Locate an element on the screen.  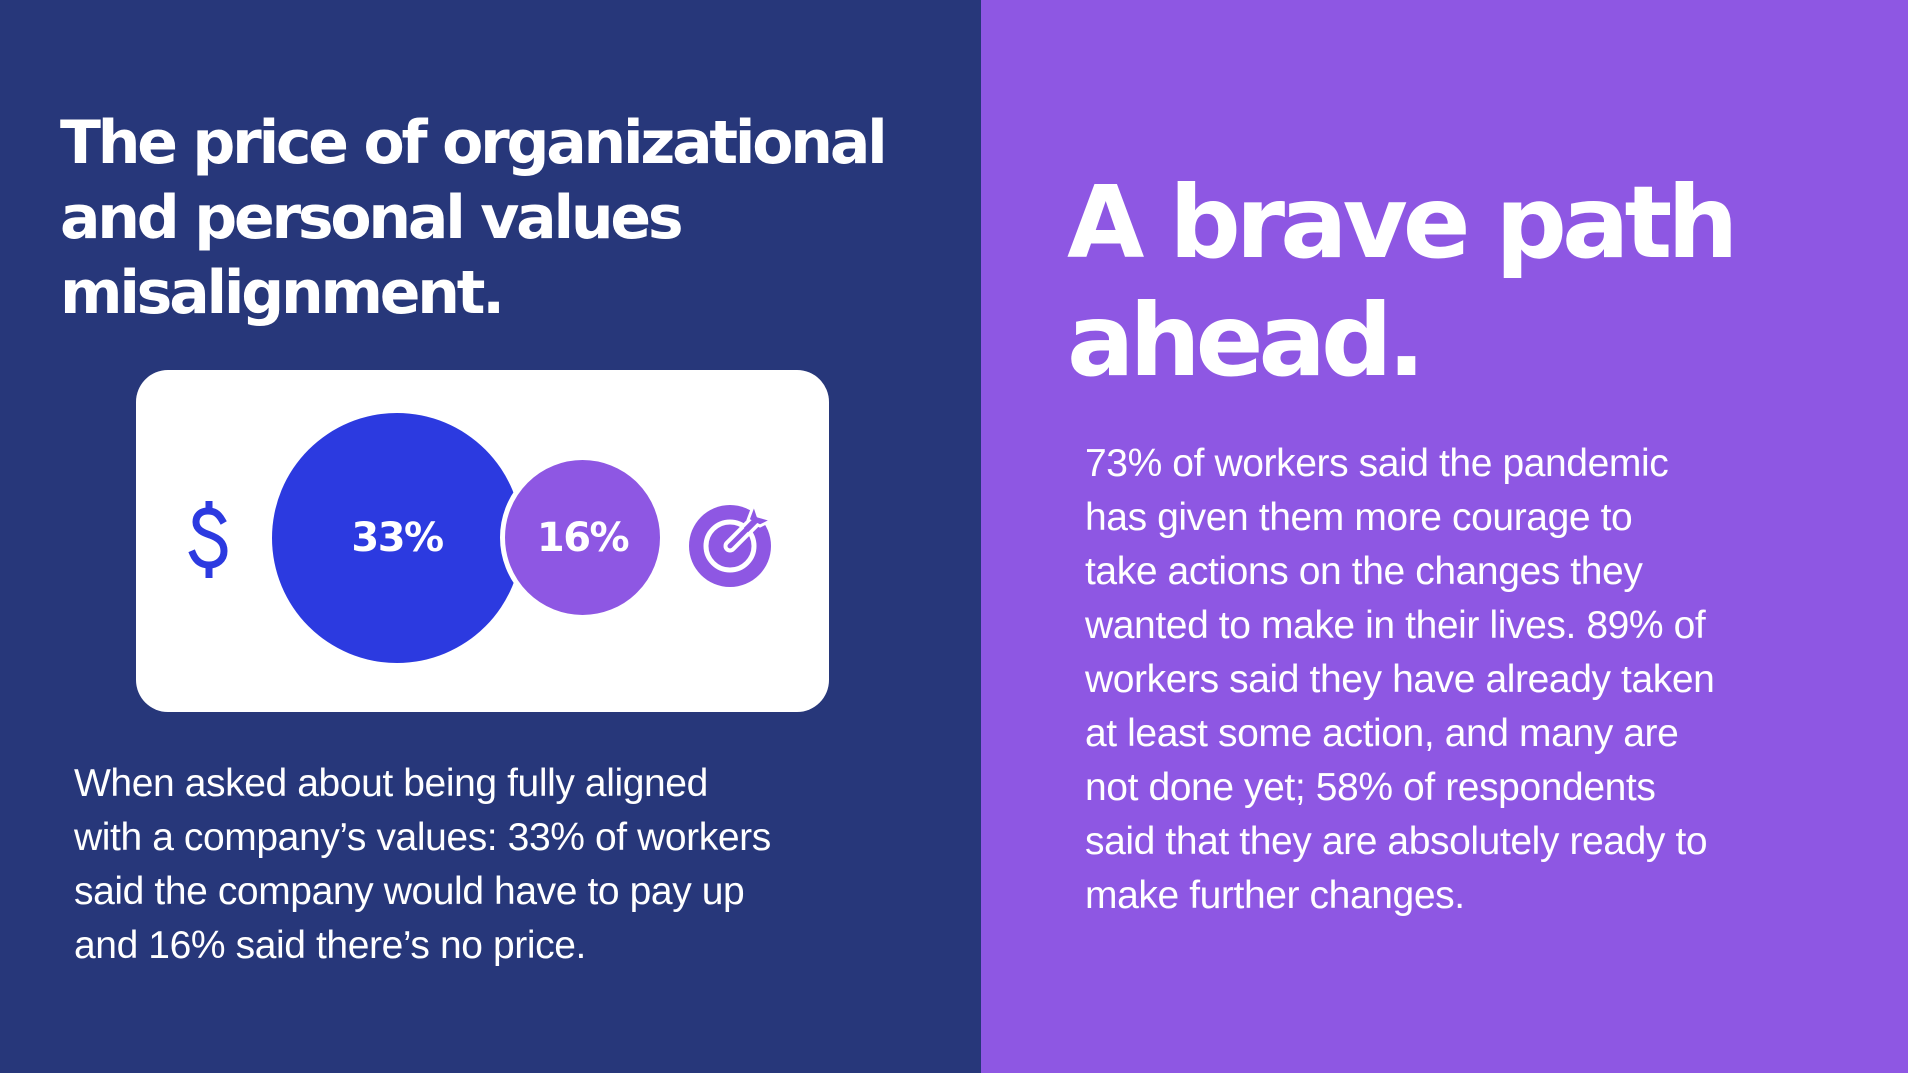
big-circle-label: 33% is located at coordinates (397, 538).